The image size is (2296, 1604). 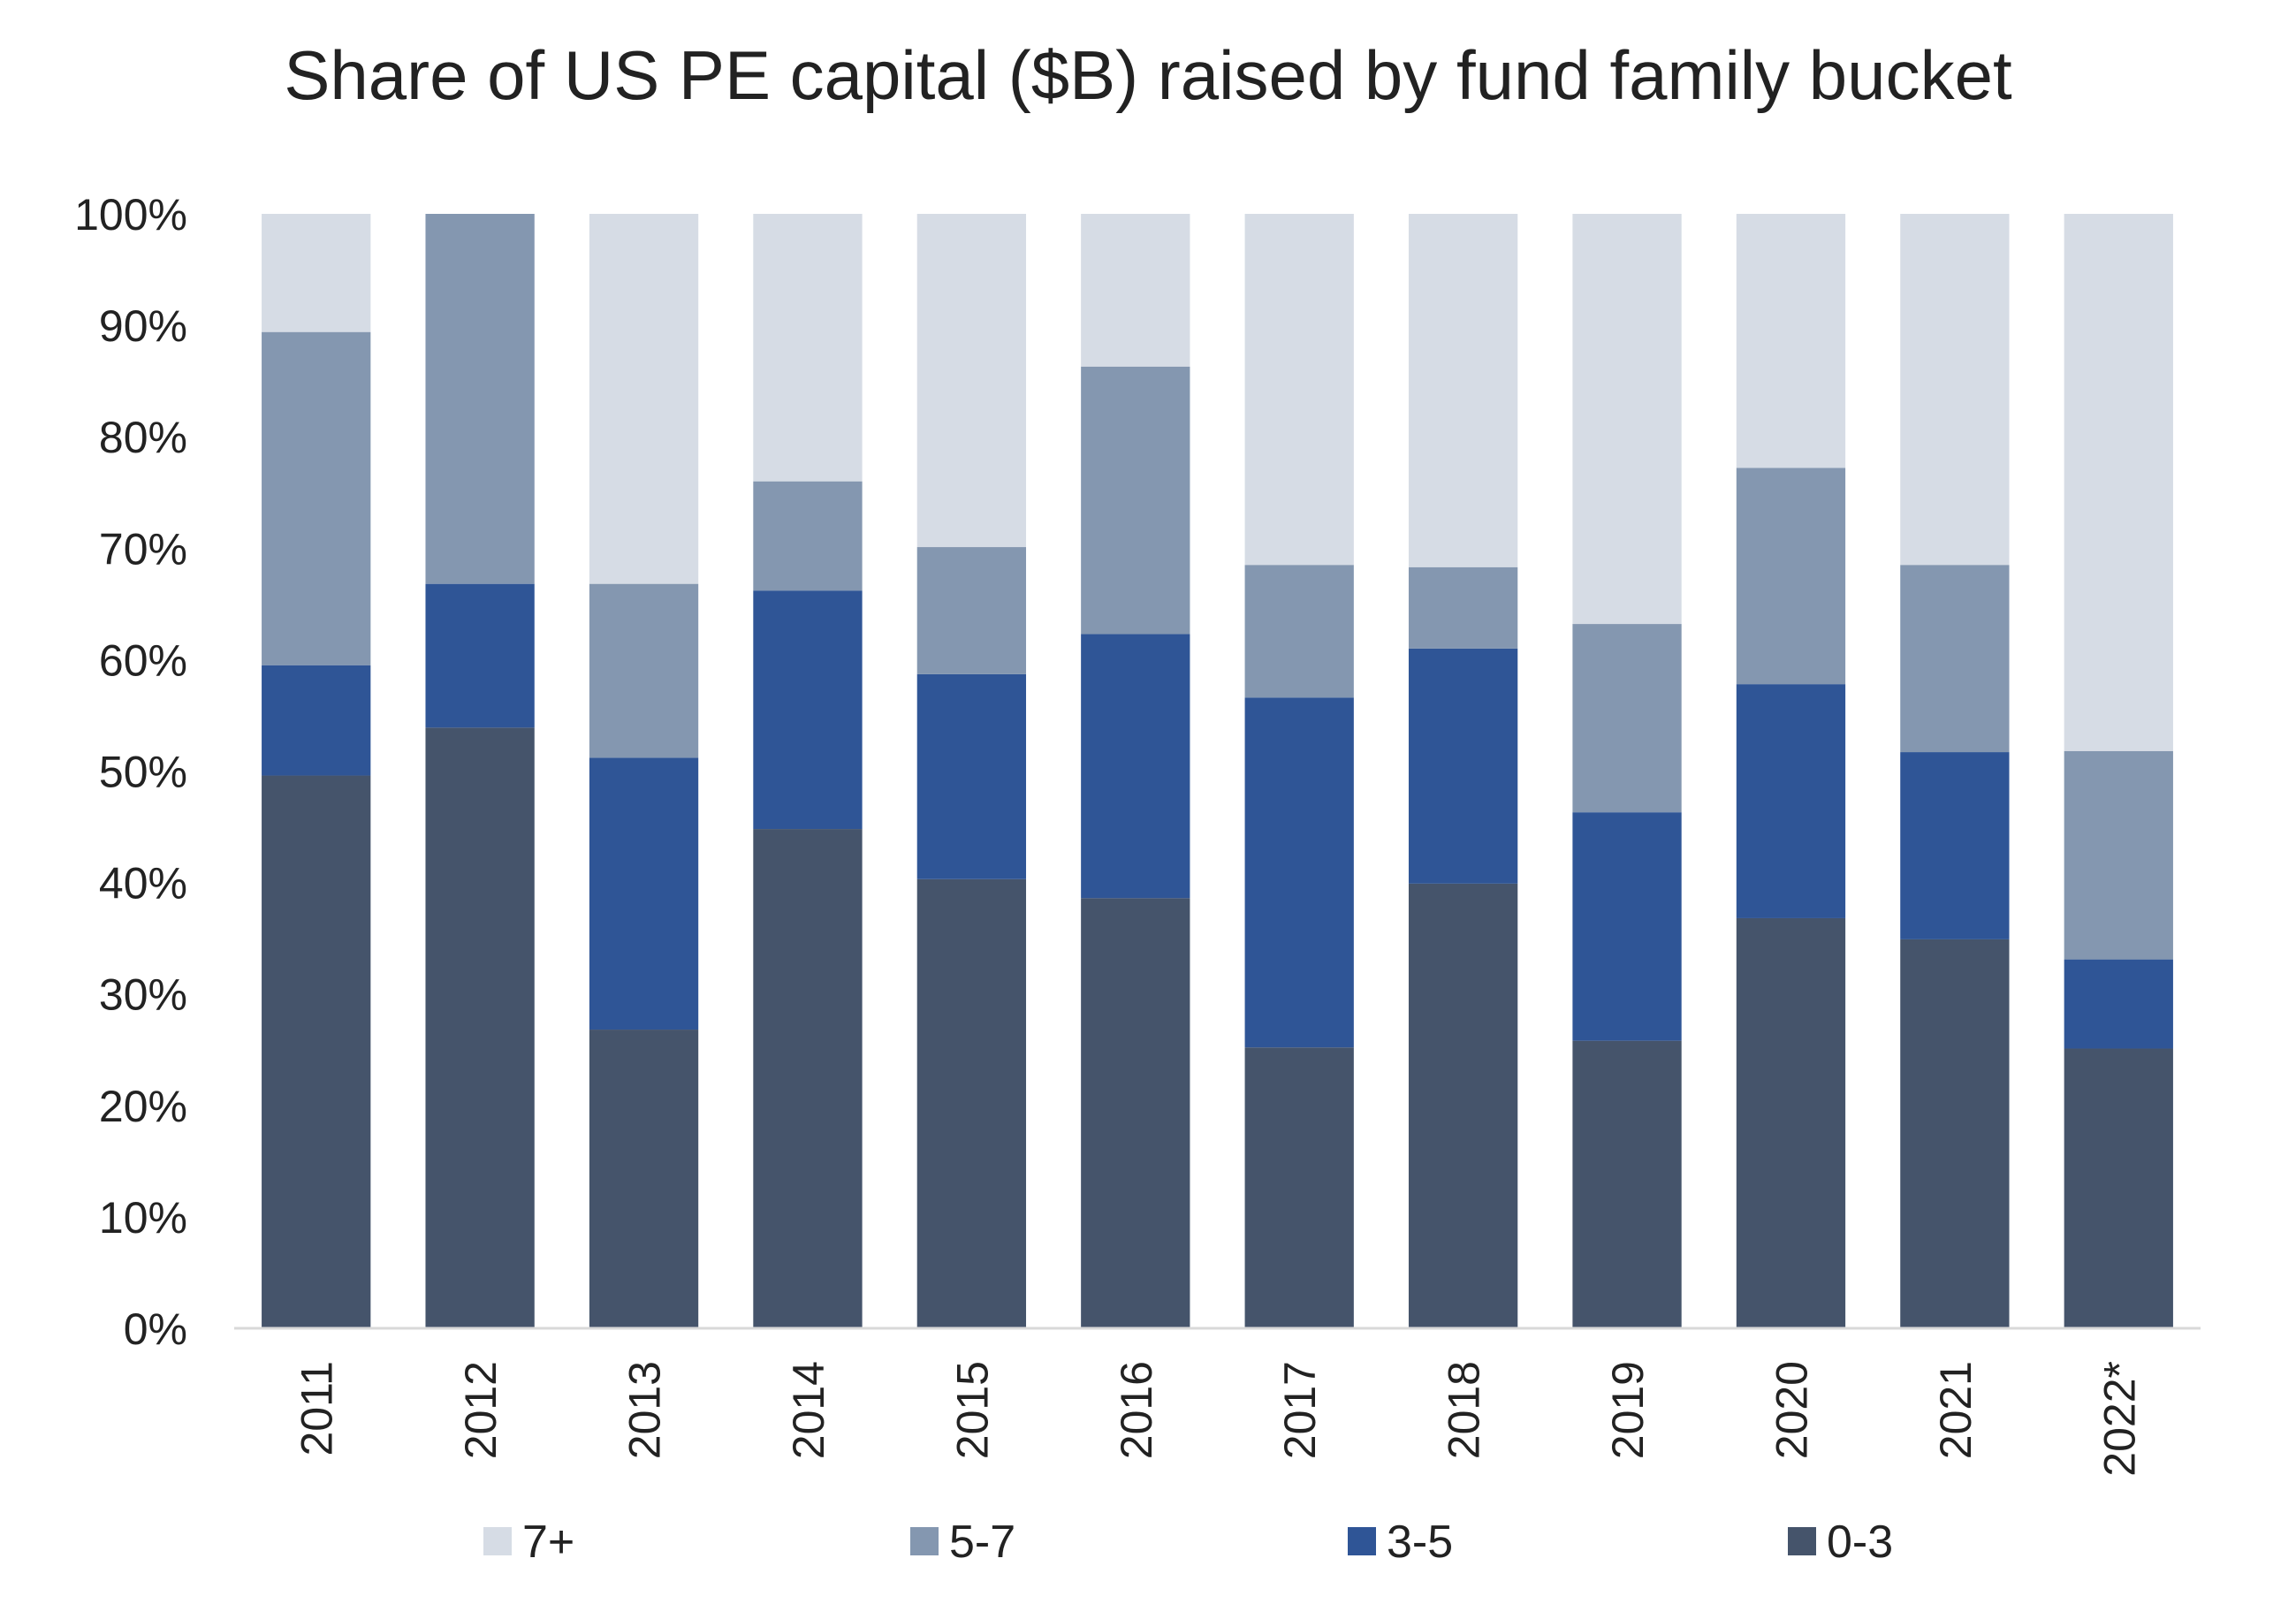 I want to click on bar-segment-2016-7plus, so click(x=1135, y=290).